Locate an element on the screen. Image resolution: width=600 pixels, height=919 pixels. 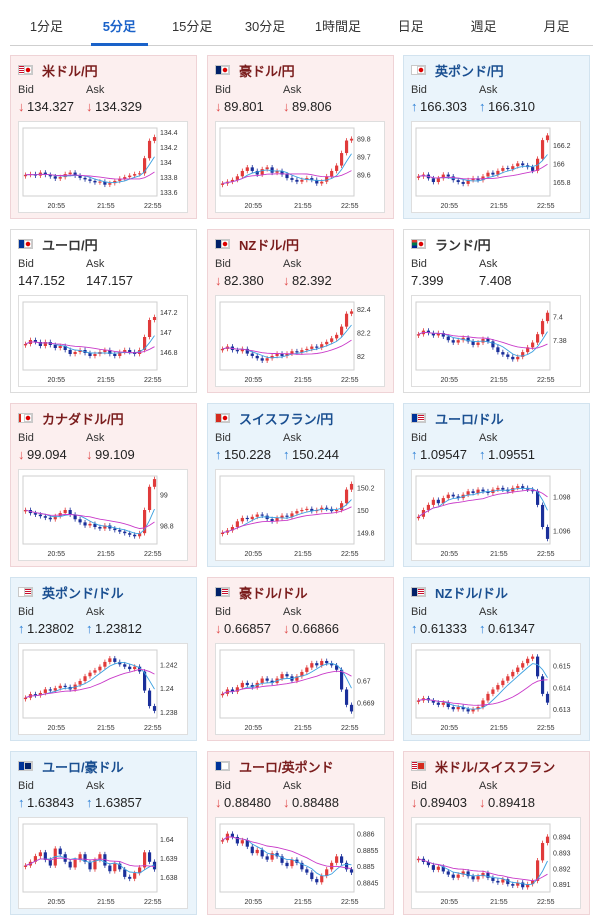
pair-name-link: ユーロ/円 is located at coordinates (70, 245).